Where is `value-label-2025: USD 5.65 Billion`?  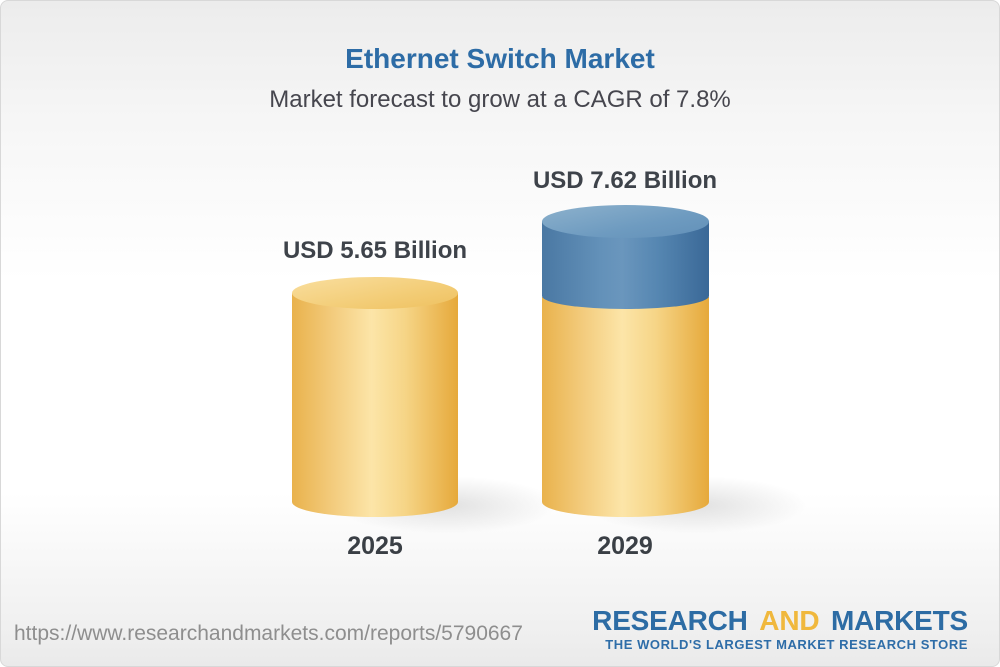 value-label-2025: USD 5.65 Billion is located at coordinates (375, 250).